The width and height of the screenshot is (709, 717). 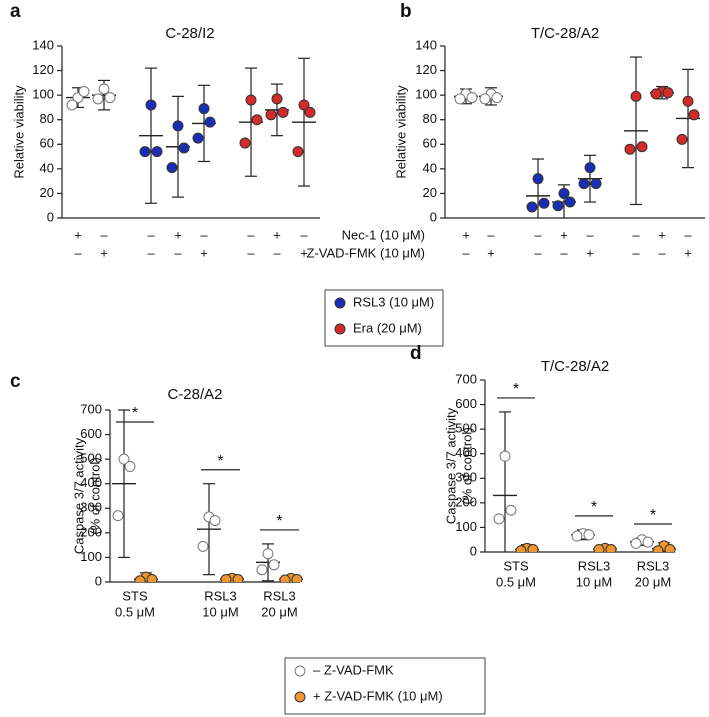 What do you see at coordinates (416, 353) in the screenshot?
I see `panel-letter: d` at bounding box center [416, 353].